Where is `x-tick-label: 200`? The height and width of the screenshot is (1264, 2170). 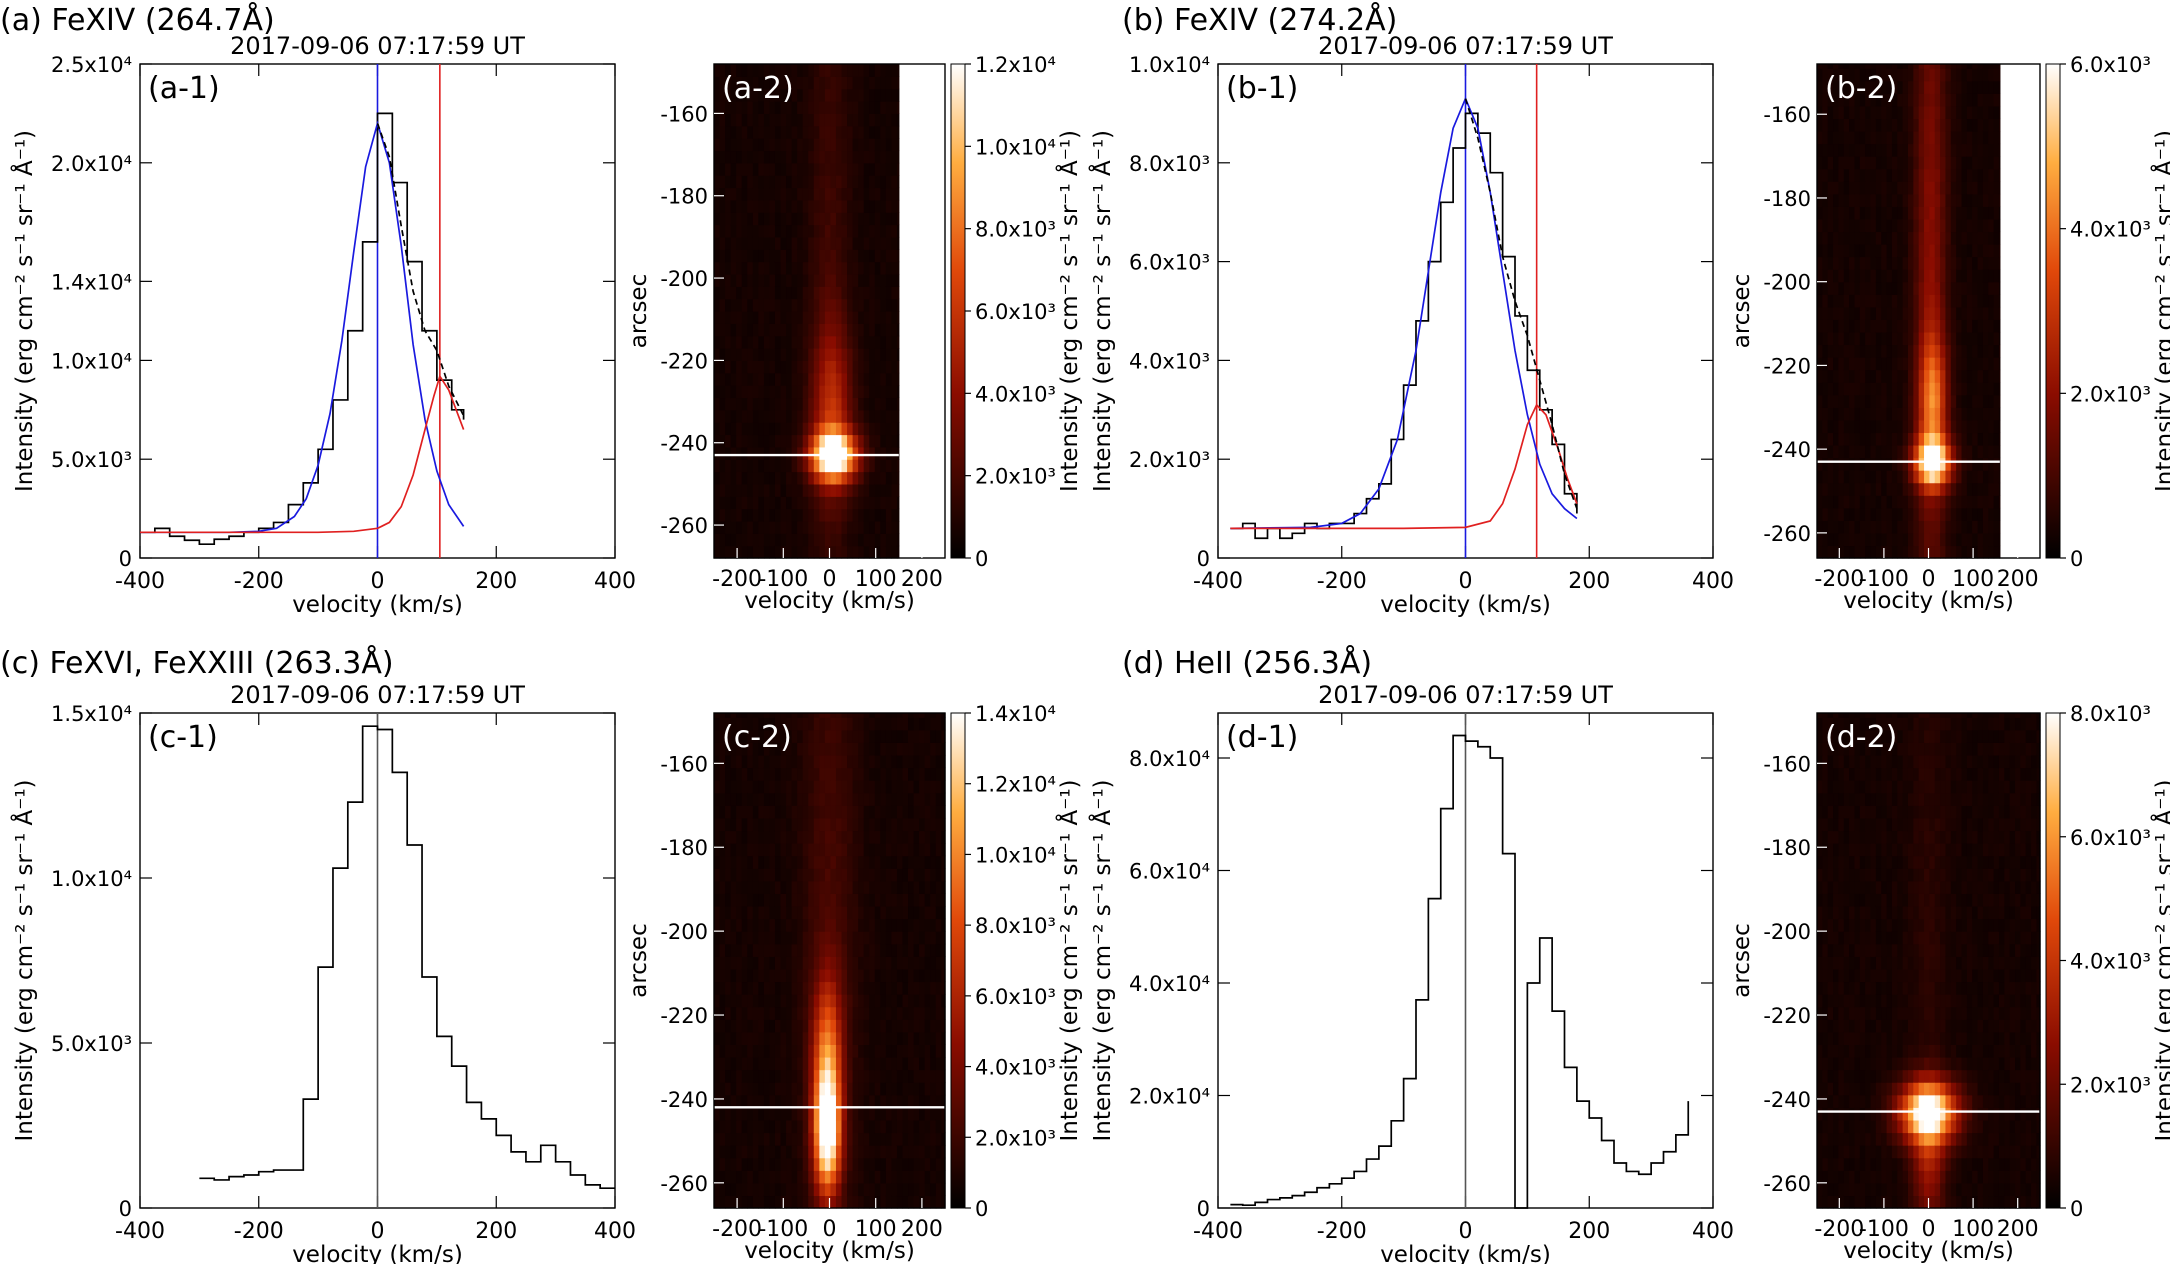
x-tick-label: 200 is located at coordinates (2018, 579).